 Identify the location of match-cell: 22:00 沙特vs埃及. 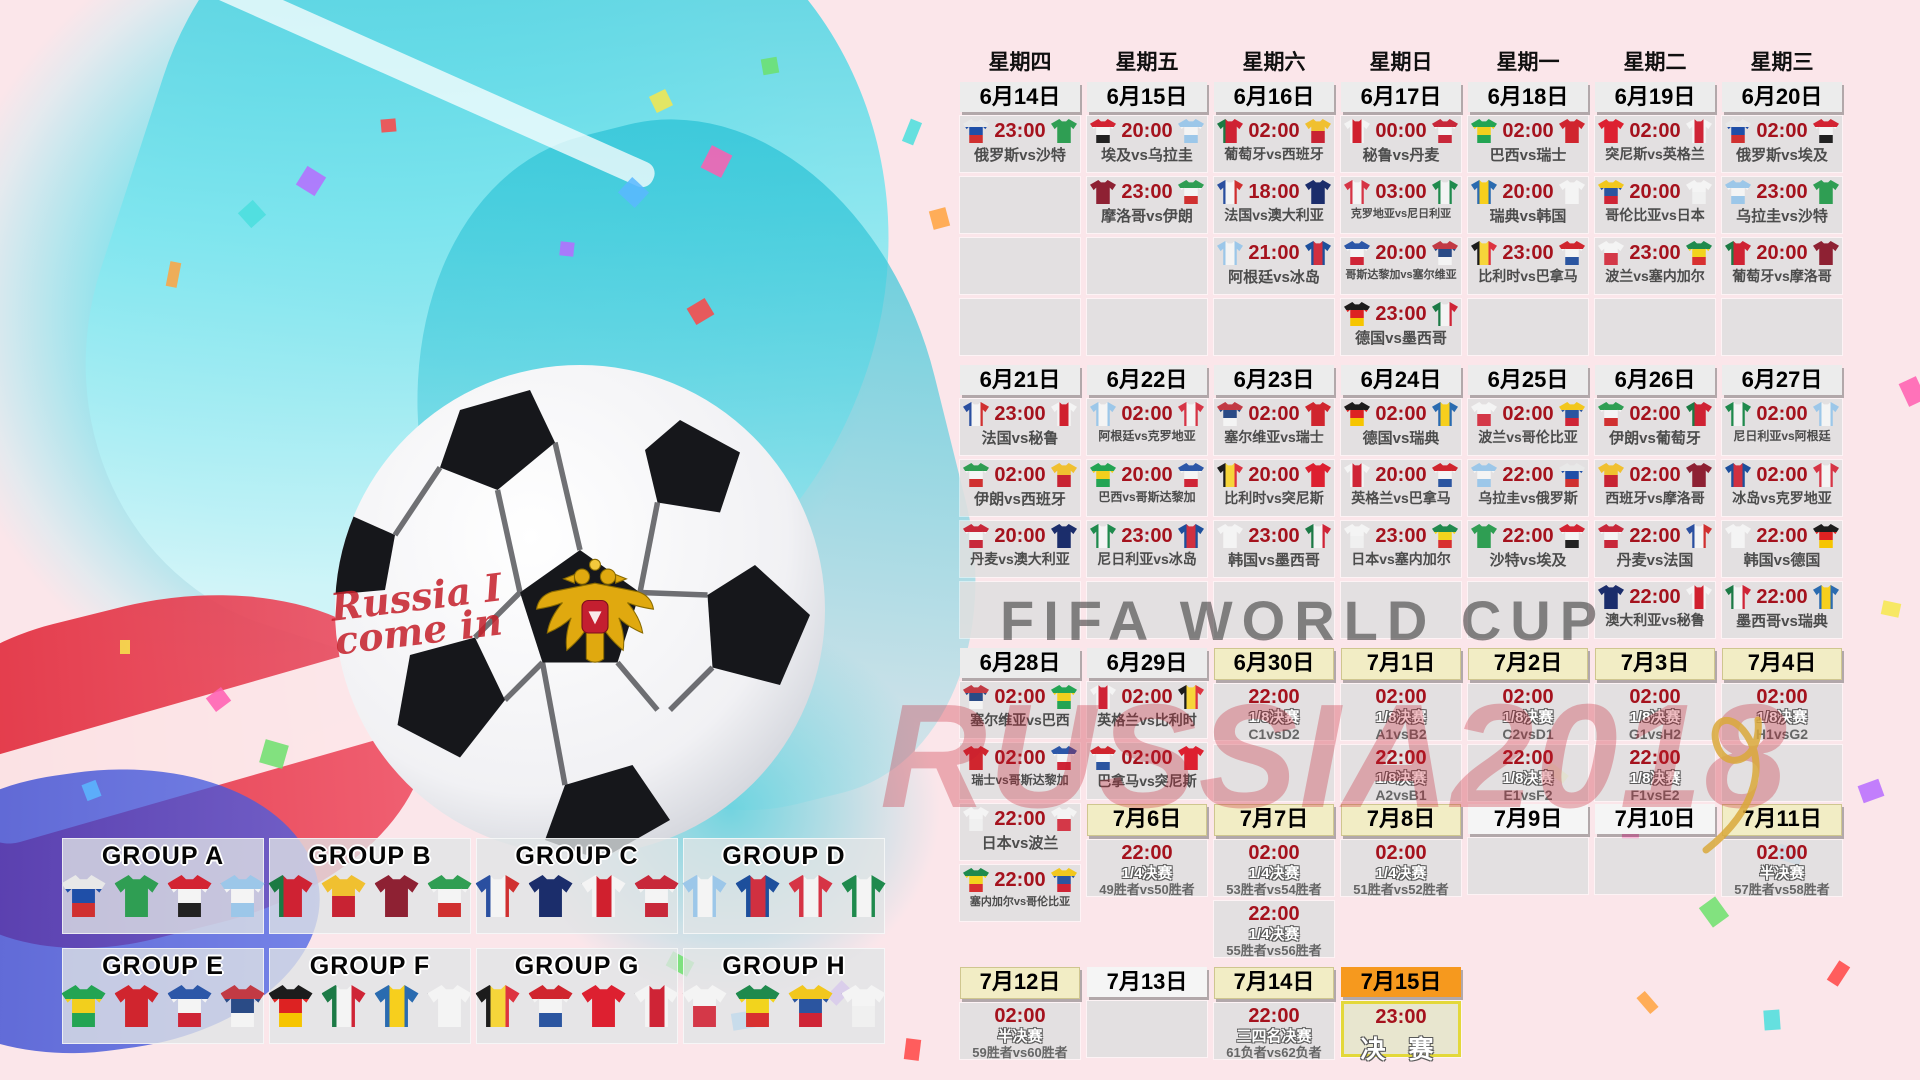
(1528, 549).